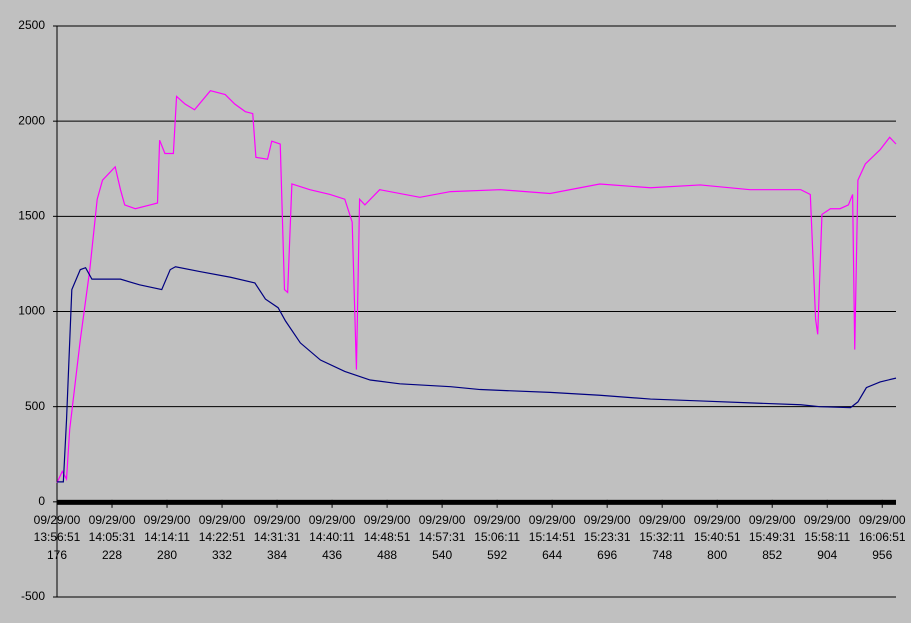 This screenshot has height=623, width=911. What do you see at coordinates (772, 537) in the screenshot?
I see `x-tick-label: 09/29/00 15:49:31 852` at bounding box center [772, 537].